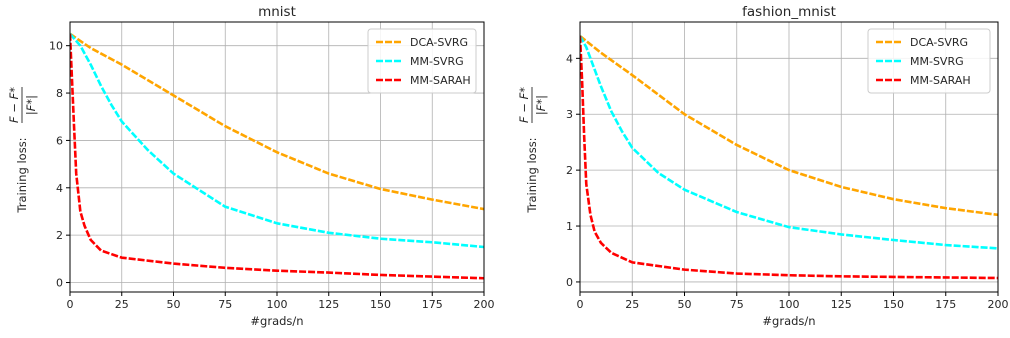 Image resolution: width=1010 pixels, height=338 pixels. I want to click on y-tick-label: 6, so click(59, 140).